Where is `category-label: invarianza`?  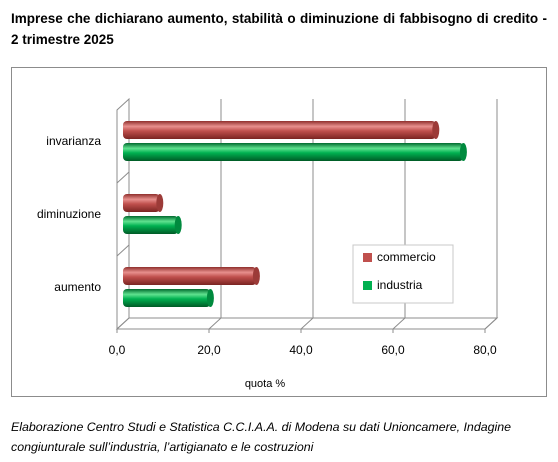
category-label: invarianza is located at coordinates (73, 141).